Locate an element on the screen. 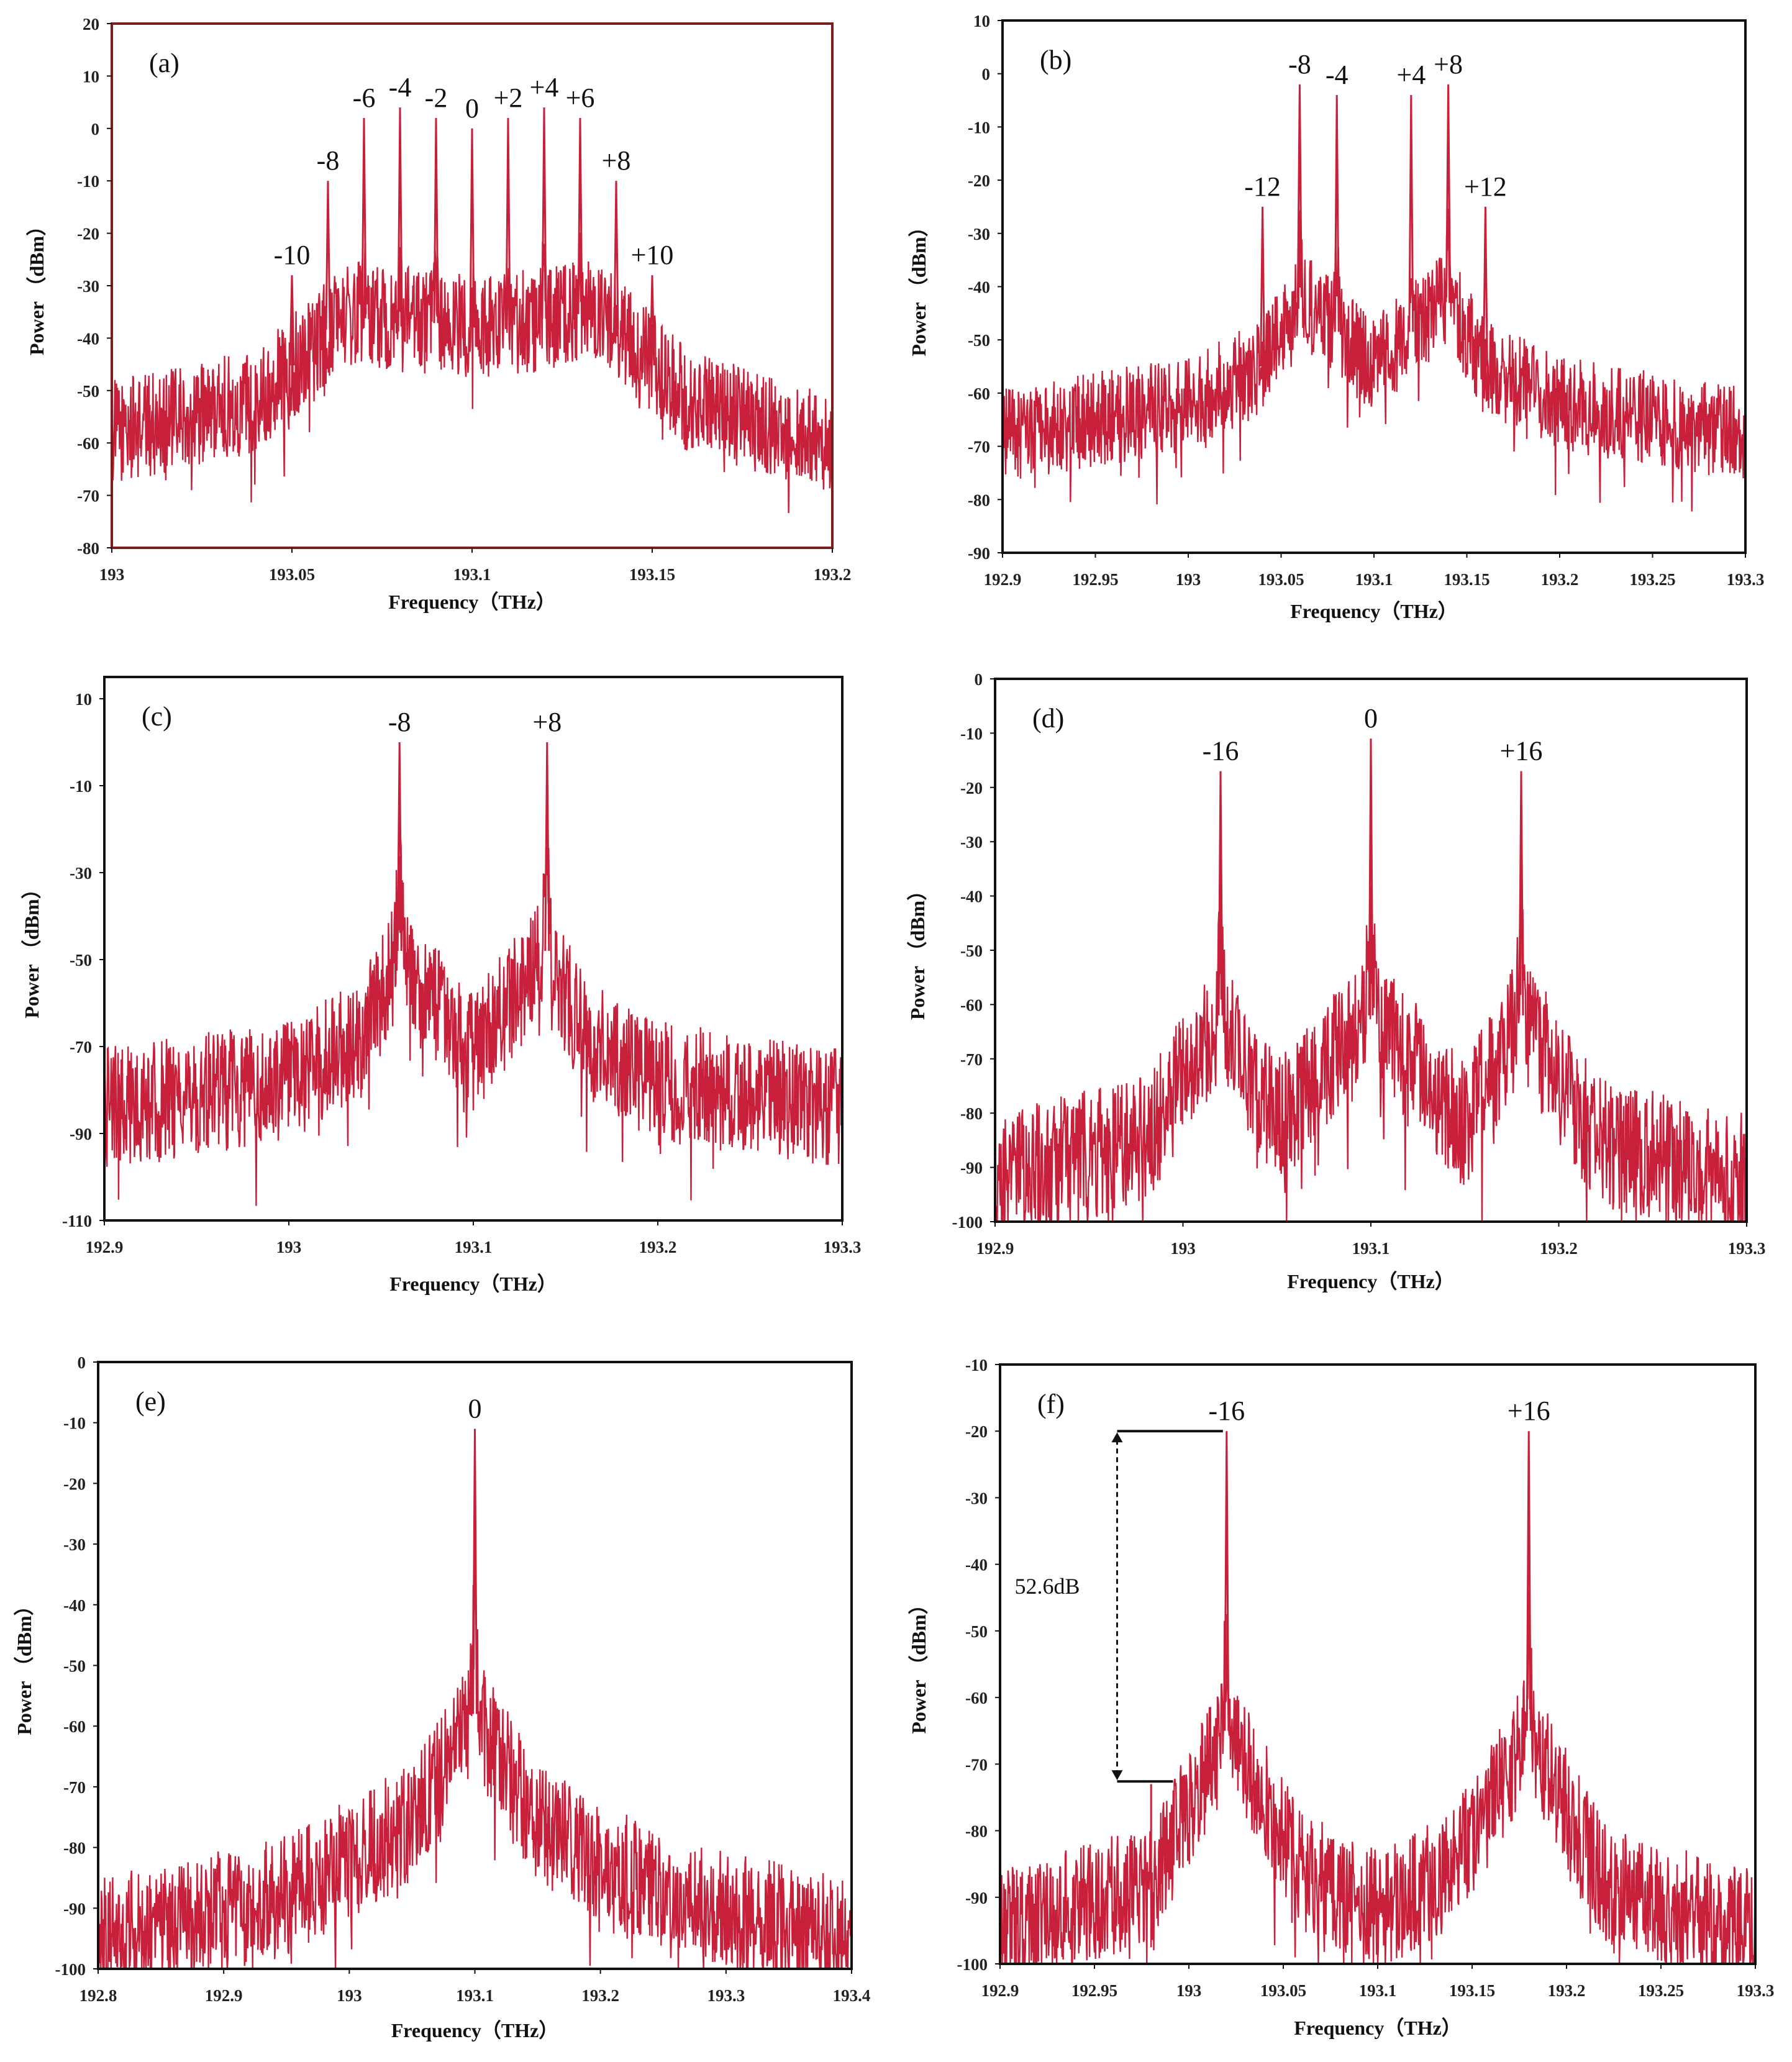 The image size is (1792, 2062). x-tick-label: 193.25 is located at coordinates (1661, 1991).